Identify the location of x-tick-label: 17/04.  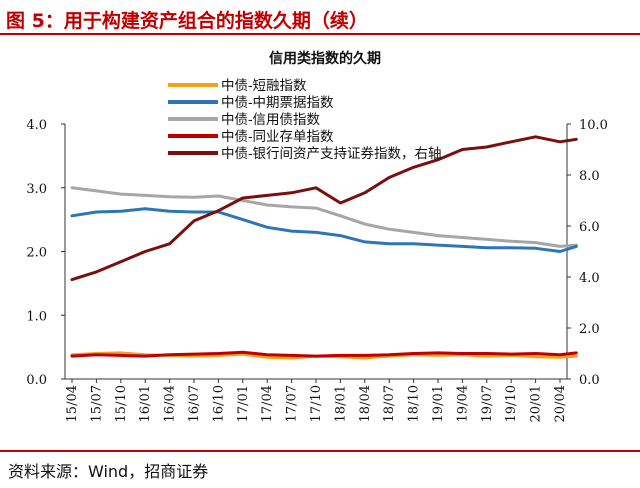
(267, 403).